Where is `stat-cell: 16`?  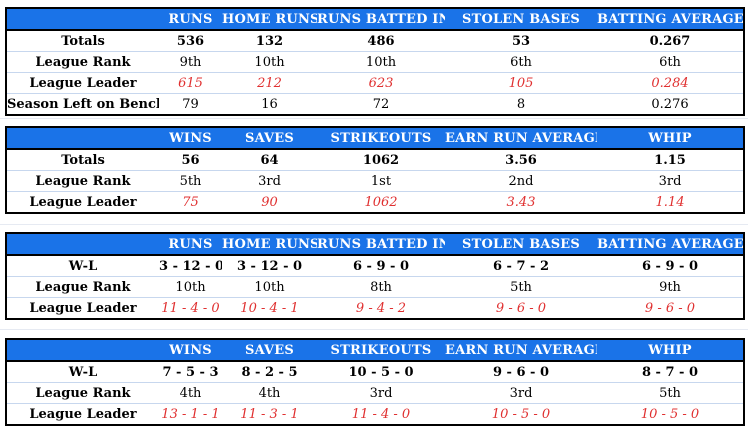
stat-cell: 16 is located at coordinates (269, 104).